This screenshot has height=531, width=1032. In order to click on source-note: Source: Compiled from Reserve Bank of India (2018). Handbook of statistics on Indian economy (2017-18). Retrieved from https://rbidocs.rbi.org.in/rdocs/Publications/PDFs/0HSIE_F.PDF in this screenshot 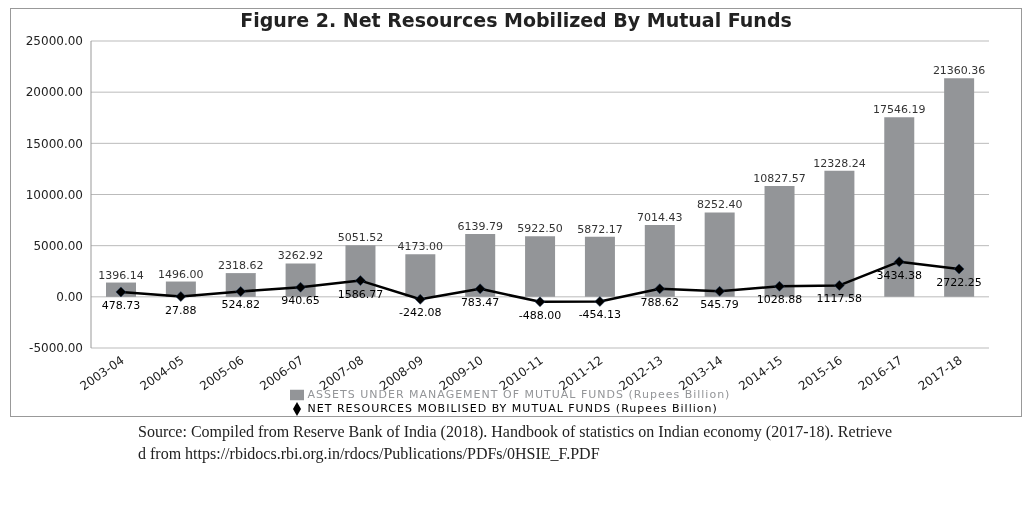, I will do `click(516, 443)`.